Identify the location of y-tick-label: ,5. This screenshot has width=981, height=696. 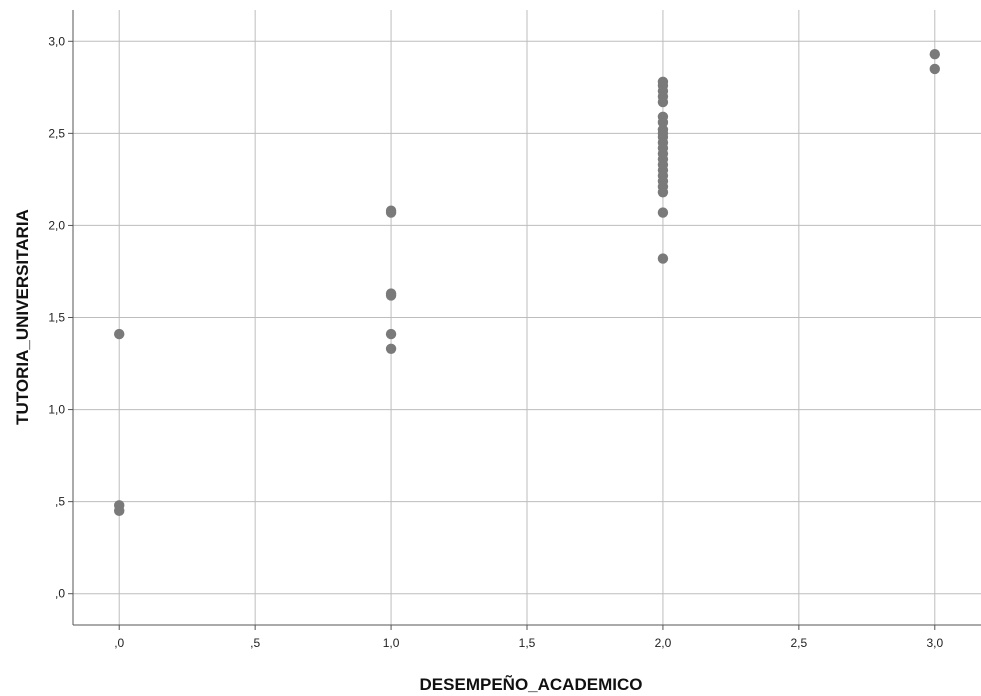
(60, 502).